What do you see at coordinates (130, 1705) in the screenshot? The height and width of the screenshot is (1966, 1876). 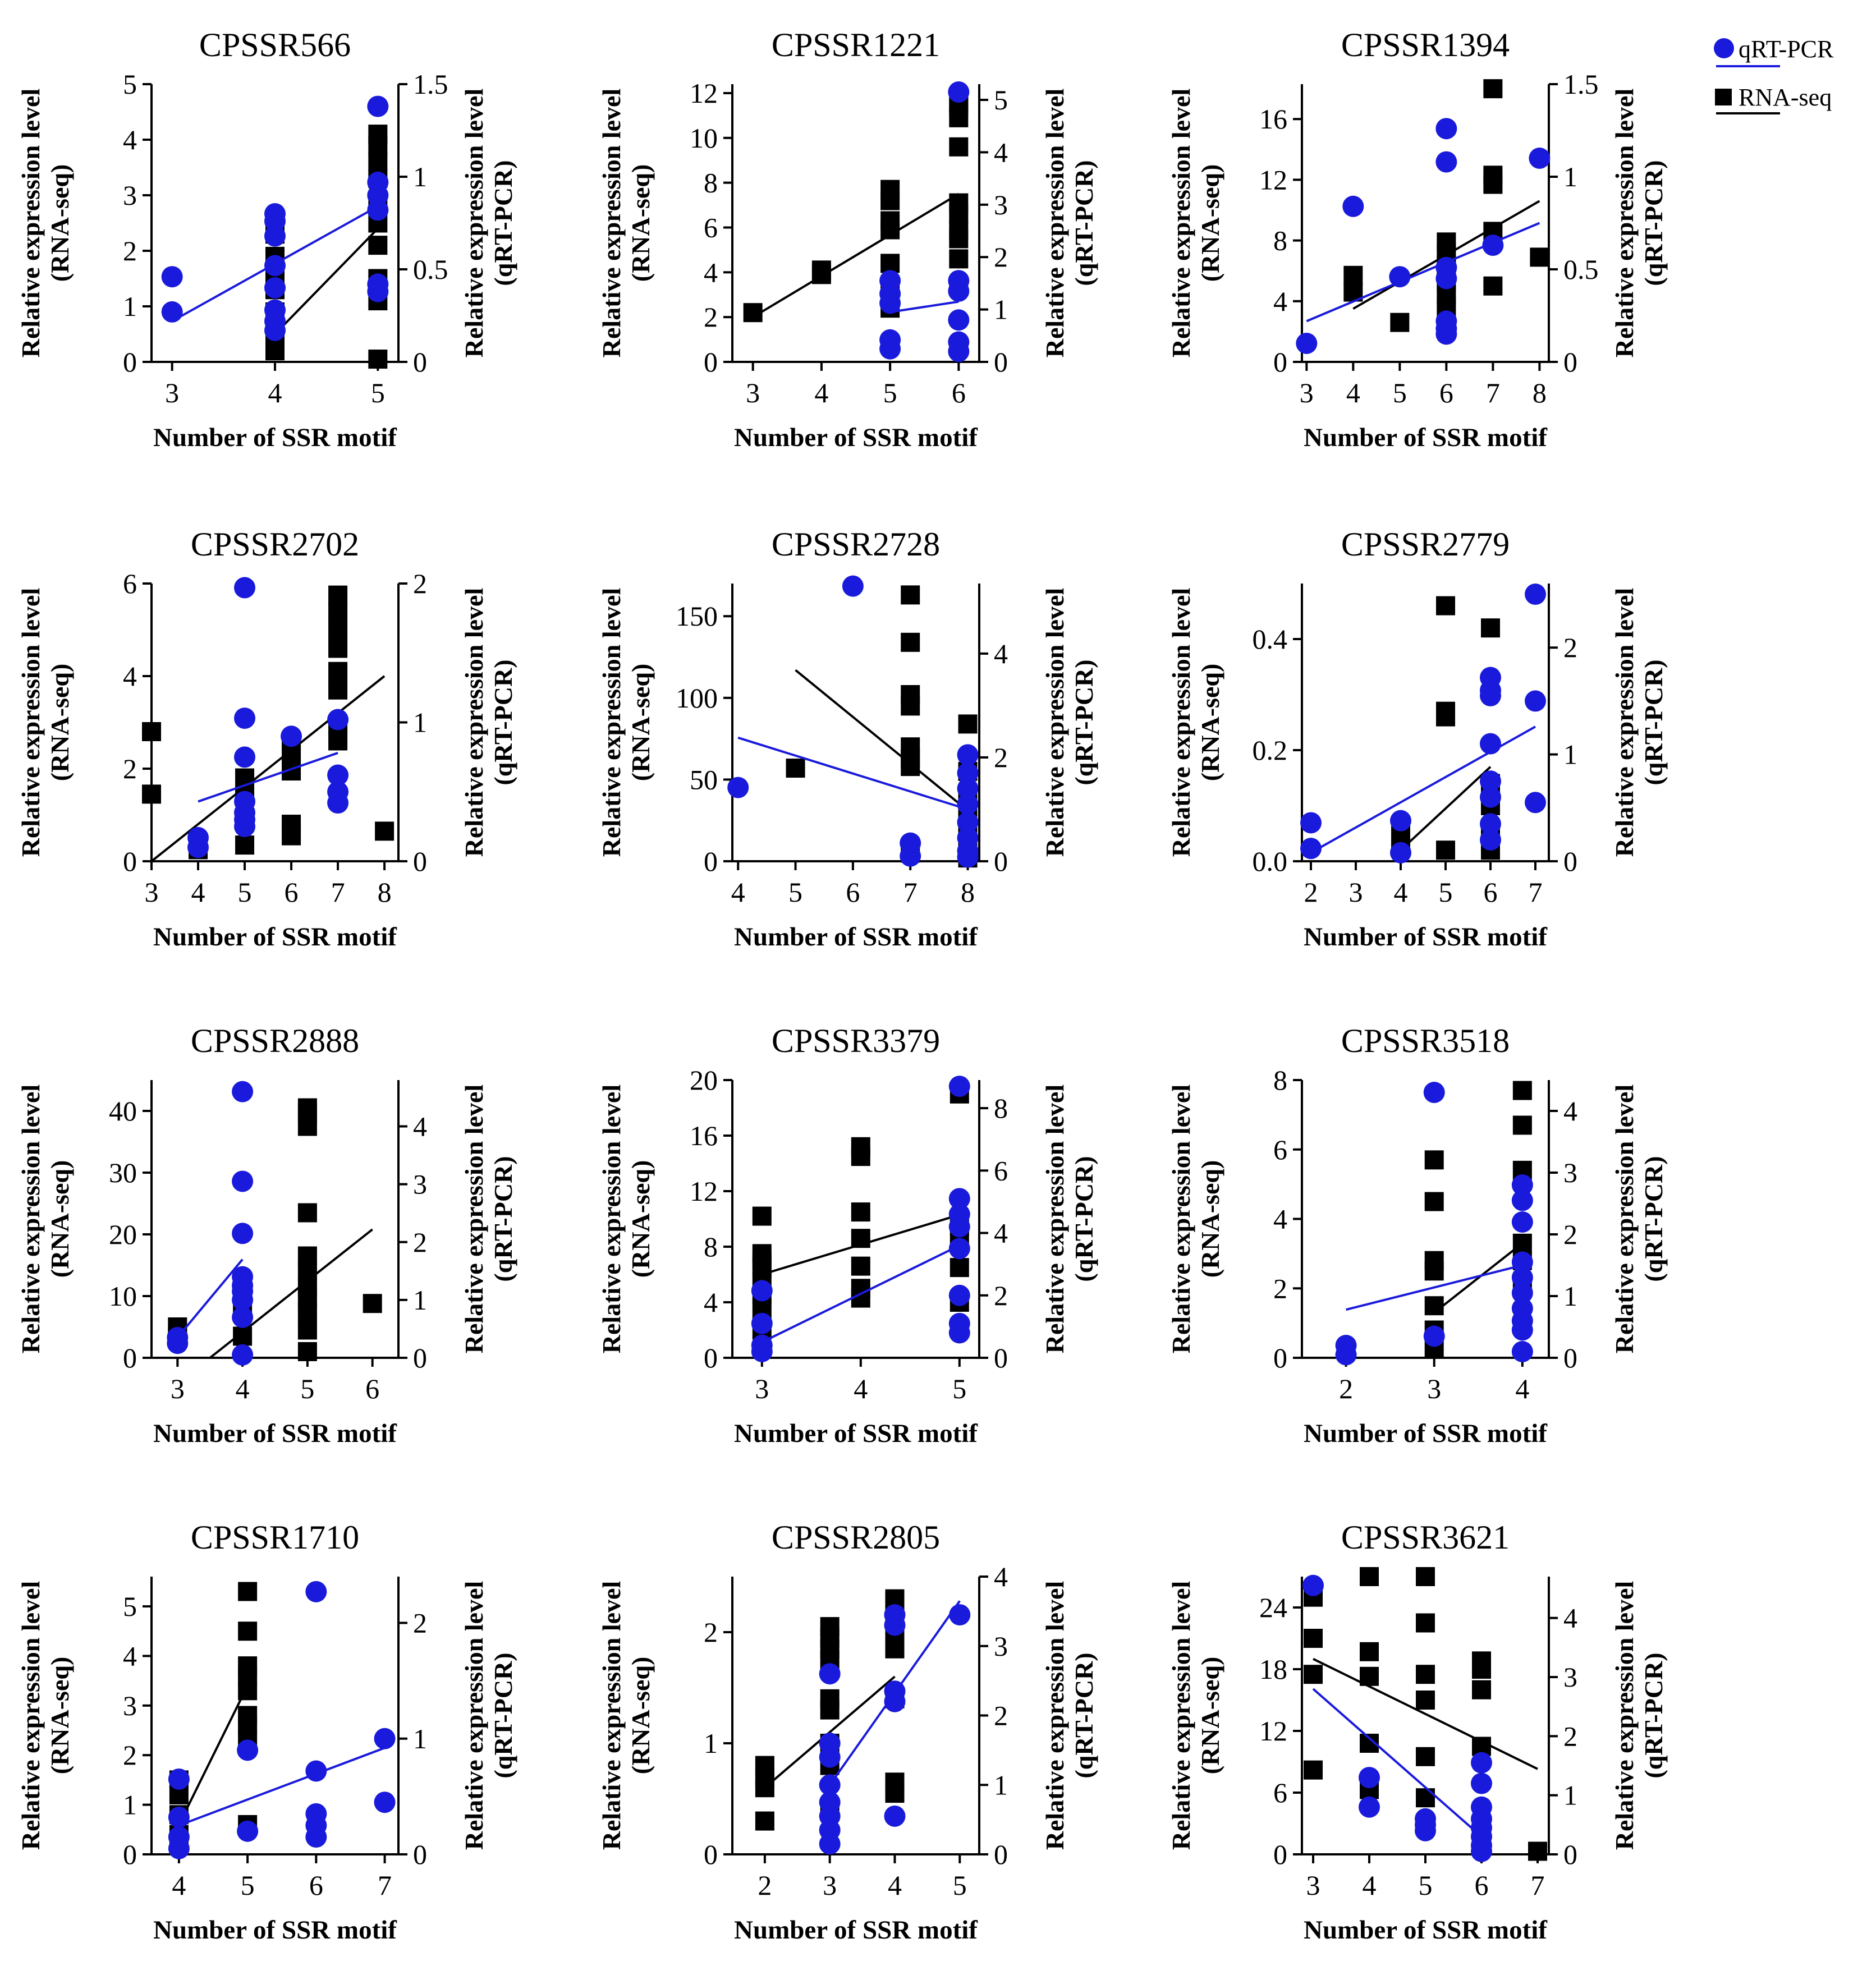 I see `y-left-tick-label: 3` at bounding box center [130, 1705].